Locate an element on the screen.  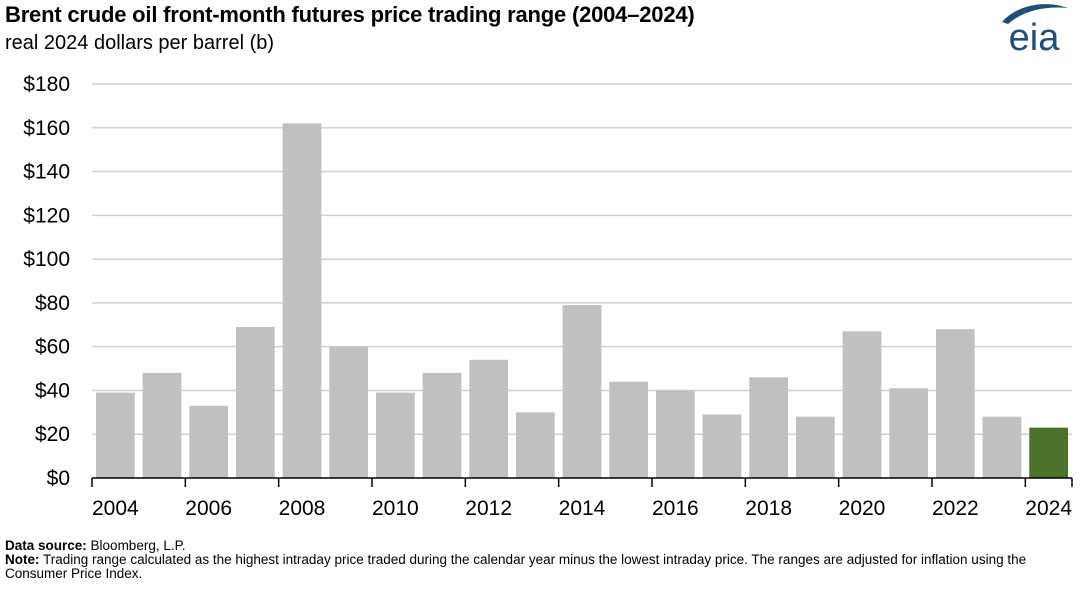
bar-2017 is located at coordinates (722, 446).